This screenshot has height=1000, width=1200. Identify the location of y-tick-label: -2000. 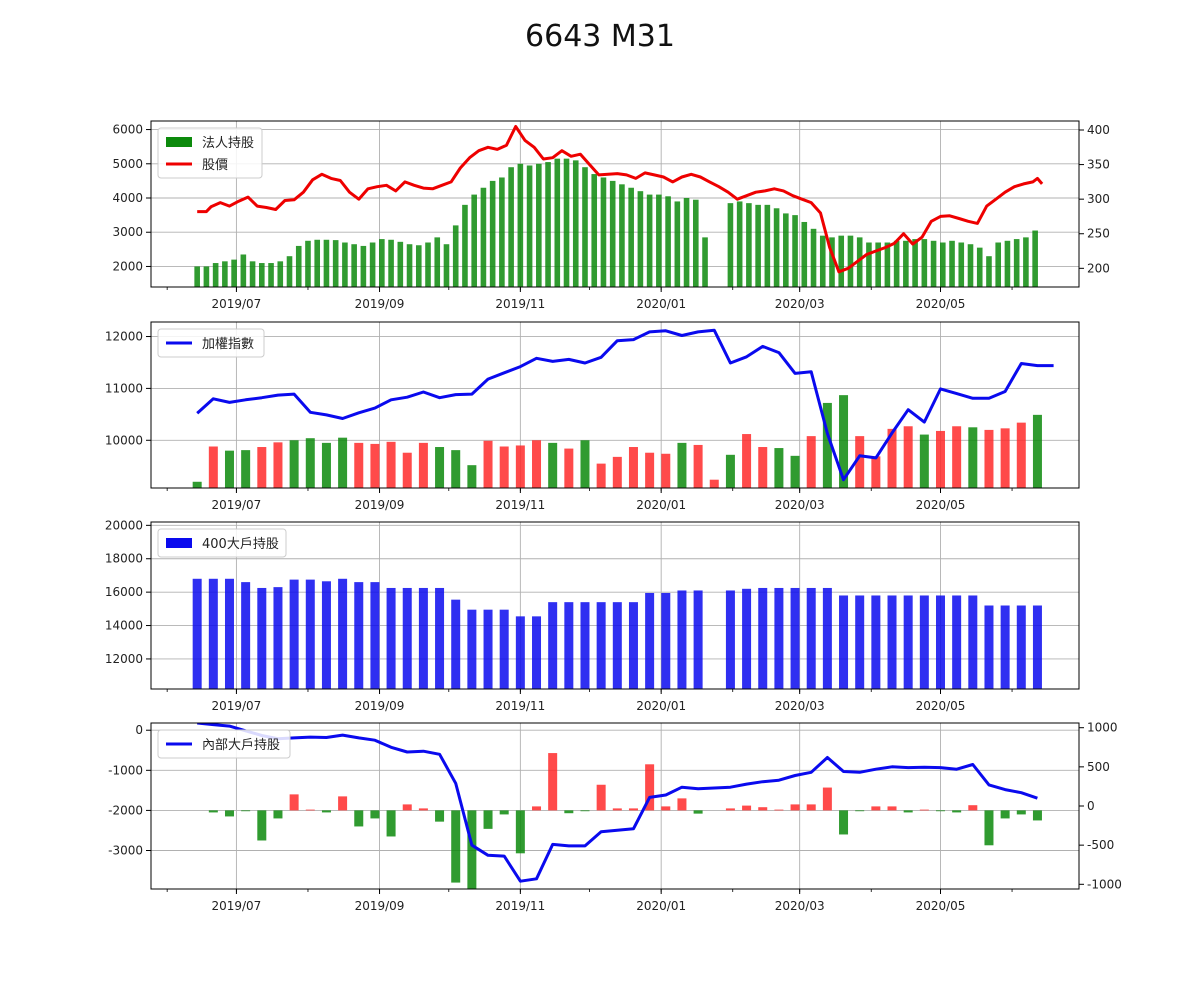
(125, 810).